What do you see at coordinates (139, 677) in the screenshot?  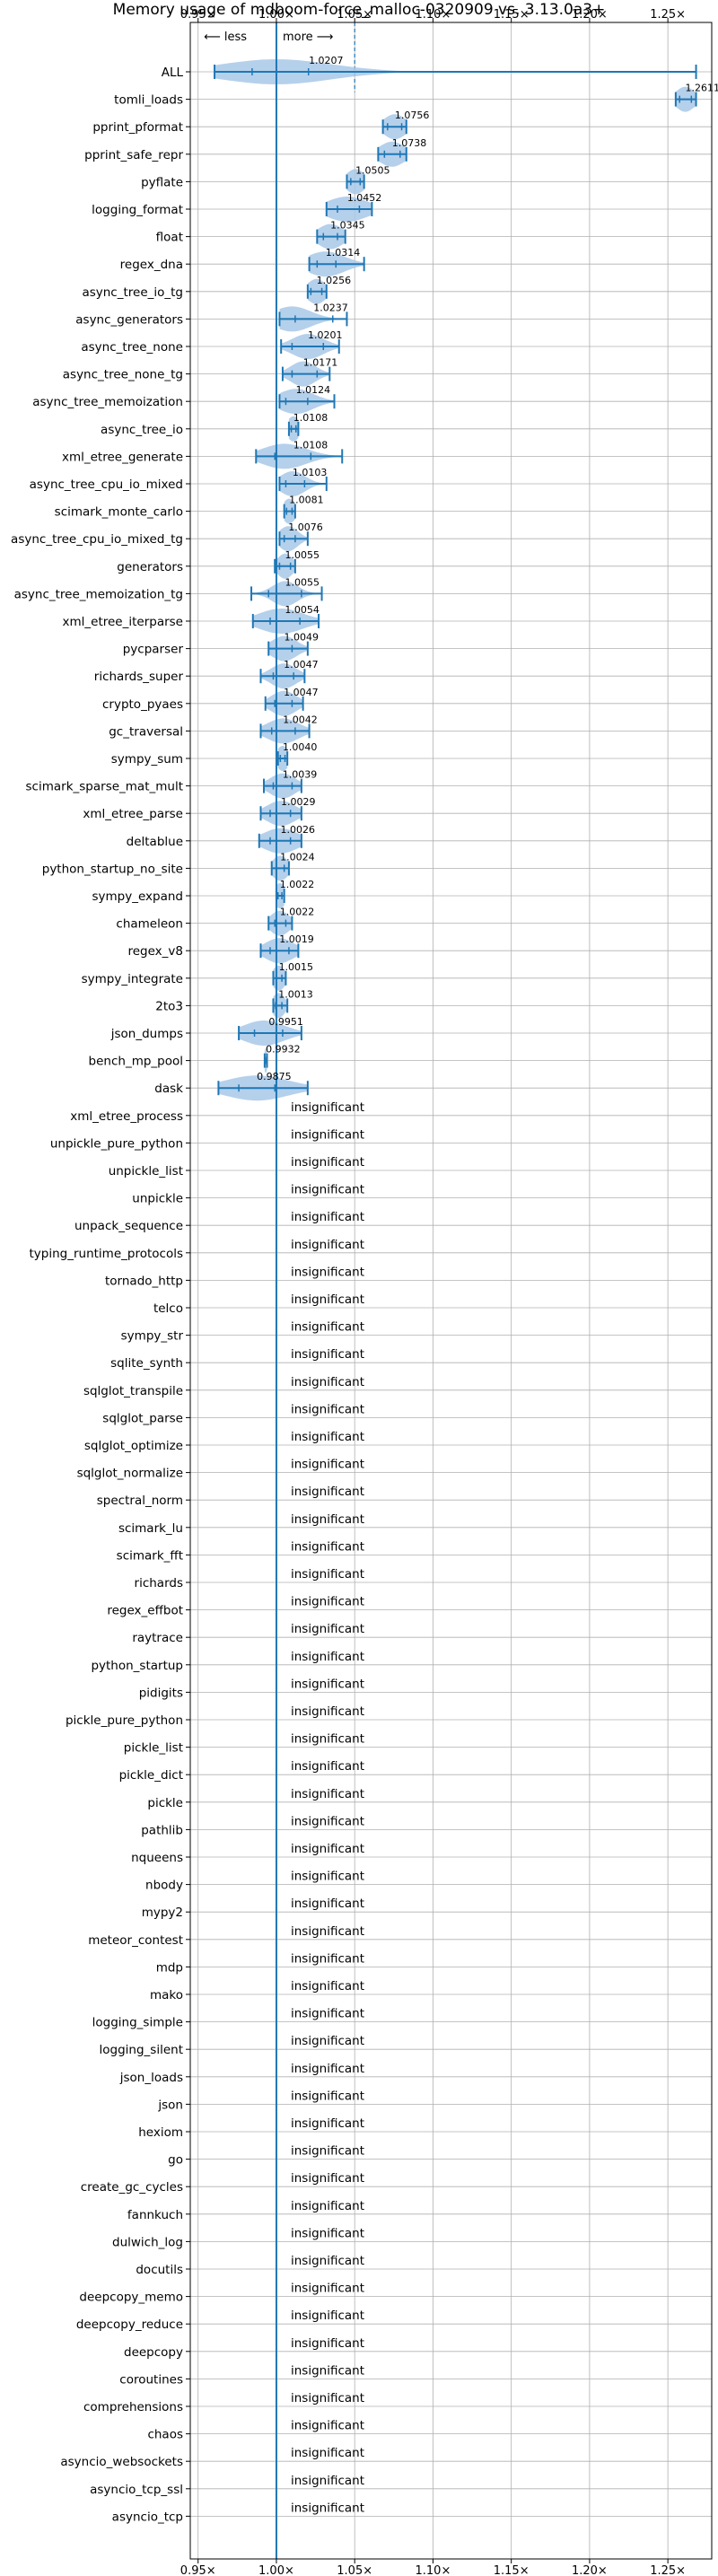 I see `benchmark-label: richards_super` at bounding box center [139, 677].